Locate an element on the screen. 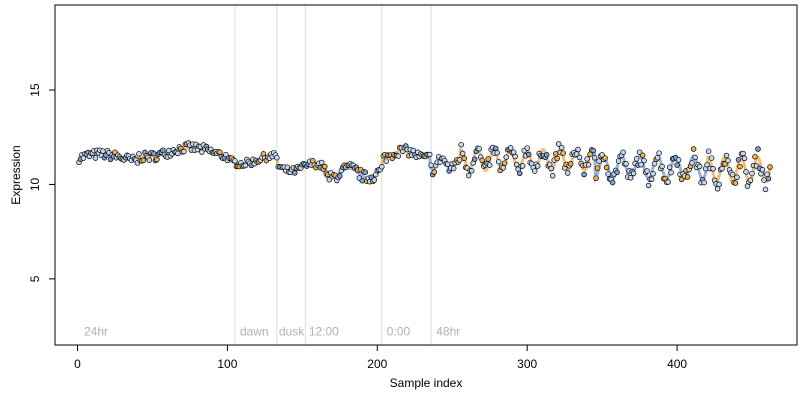  data-points is located at coordinates (424, 166).